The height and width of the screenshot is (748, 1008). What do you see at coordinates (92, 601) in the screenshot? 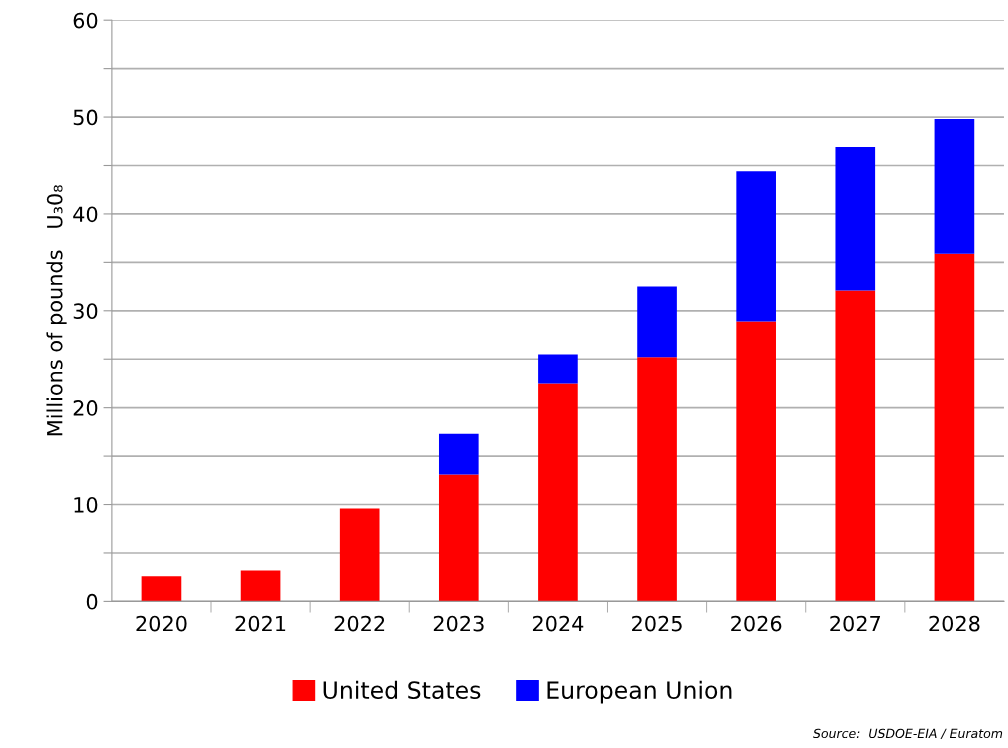
I see `y-tick-label: 0` at bounding box center [92, 601].